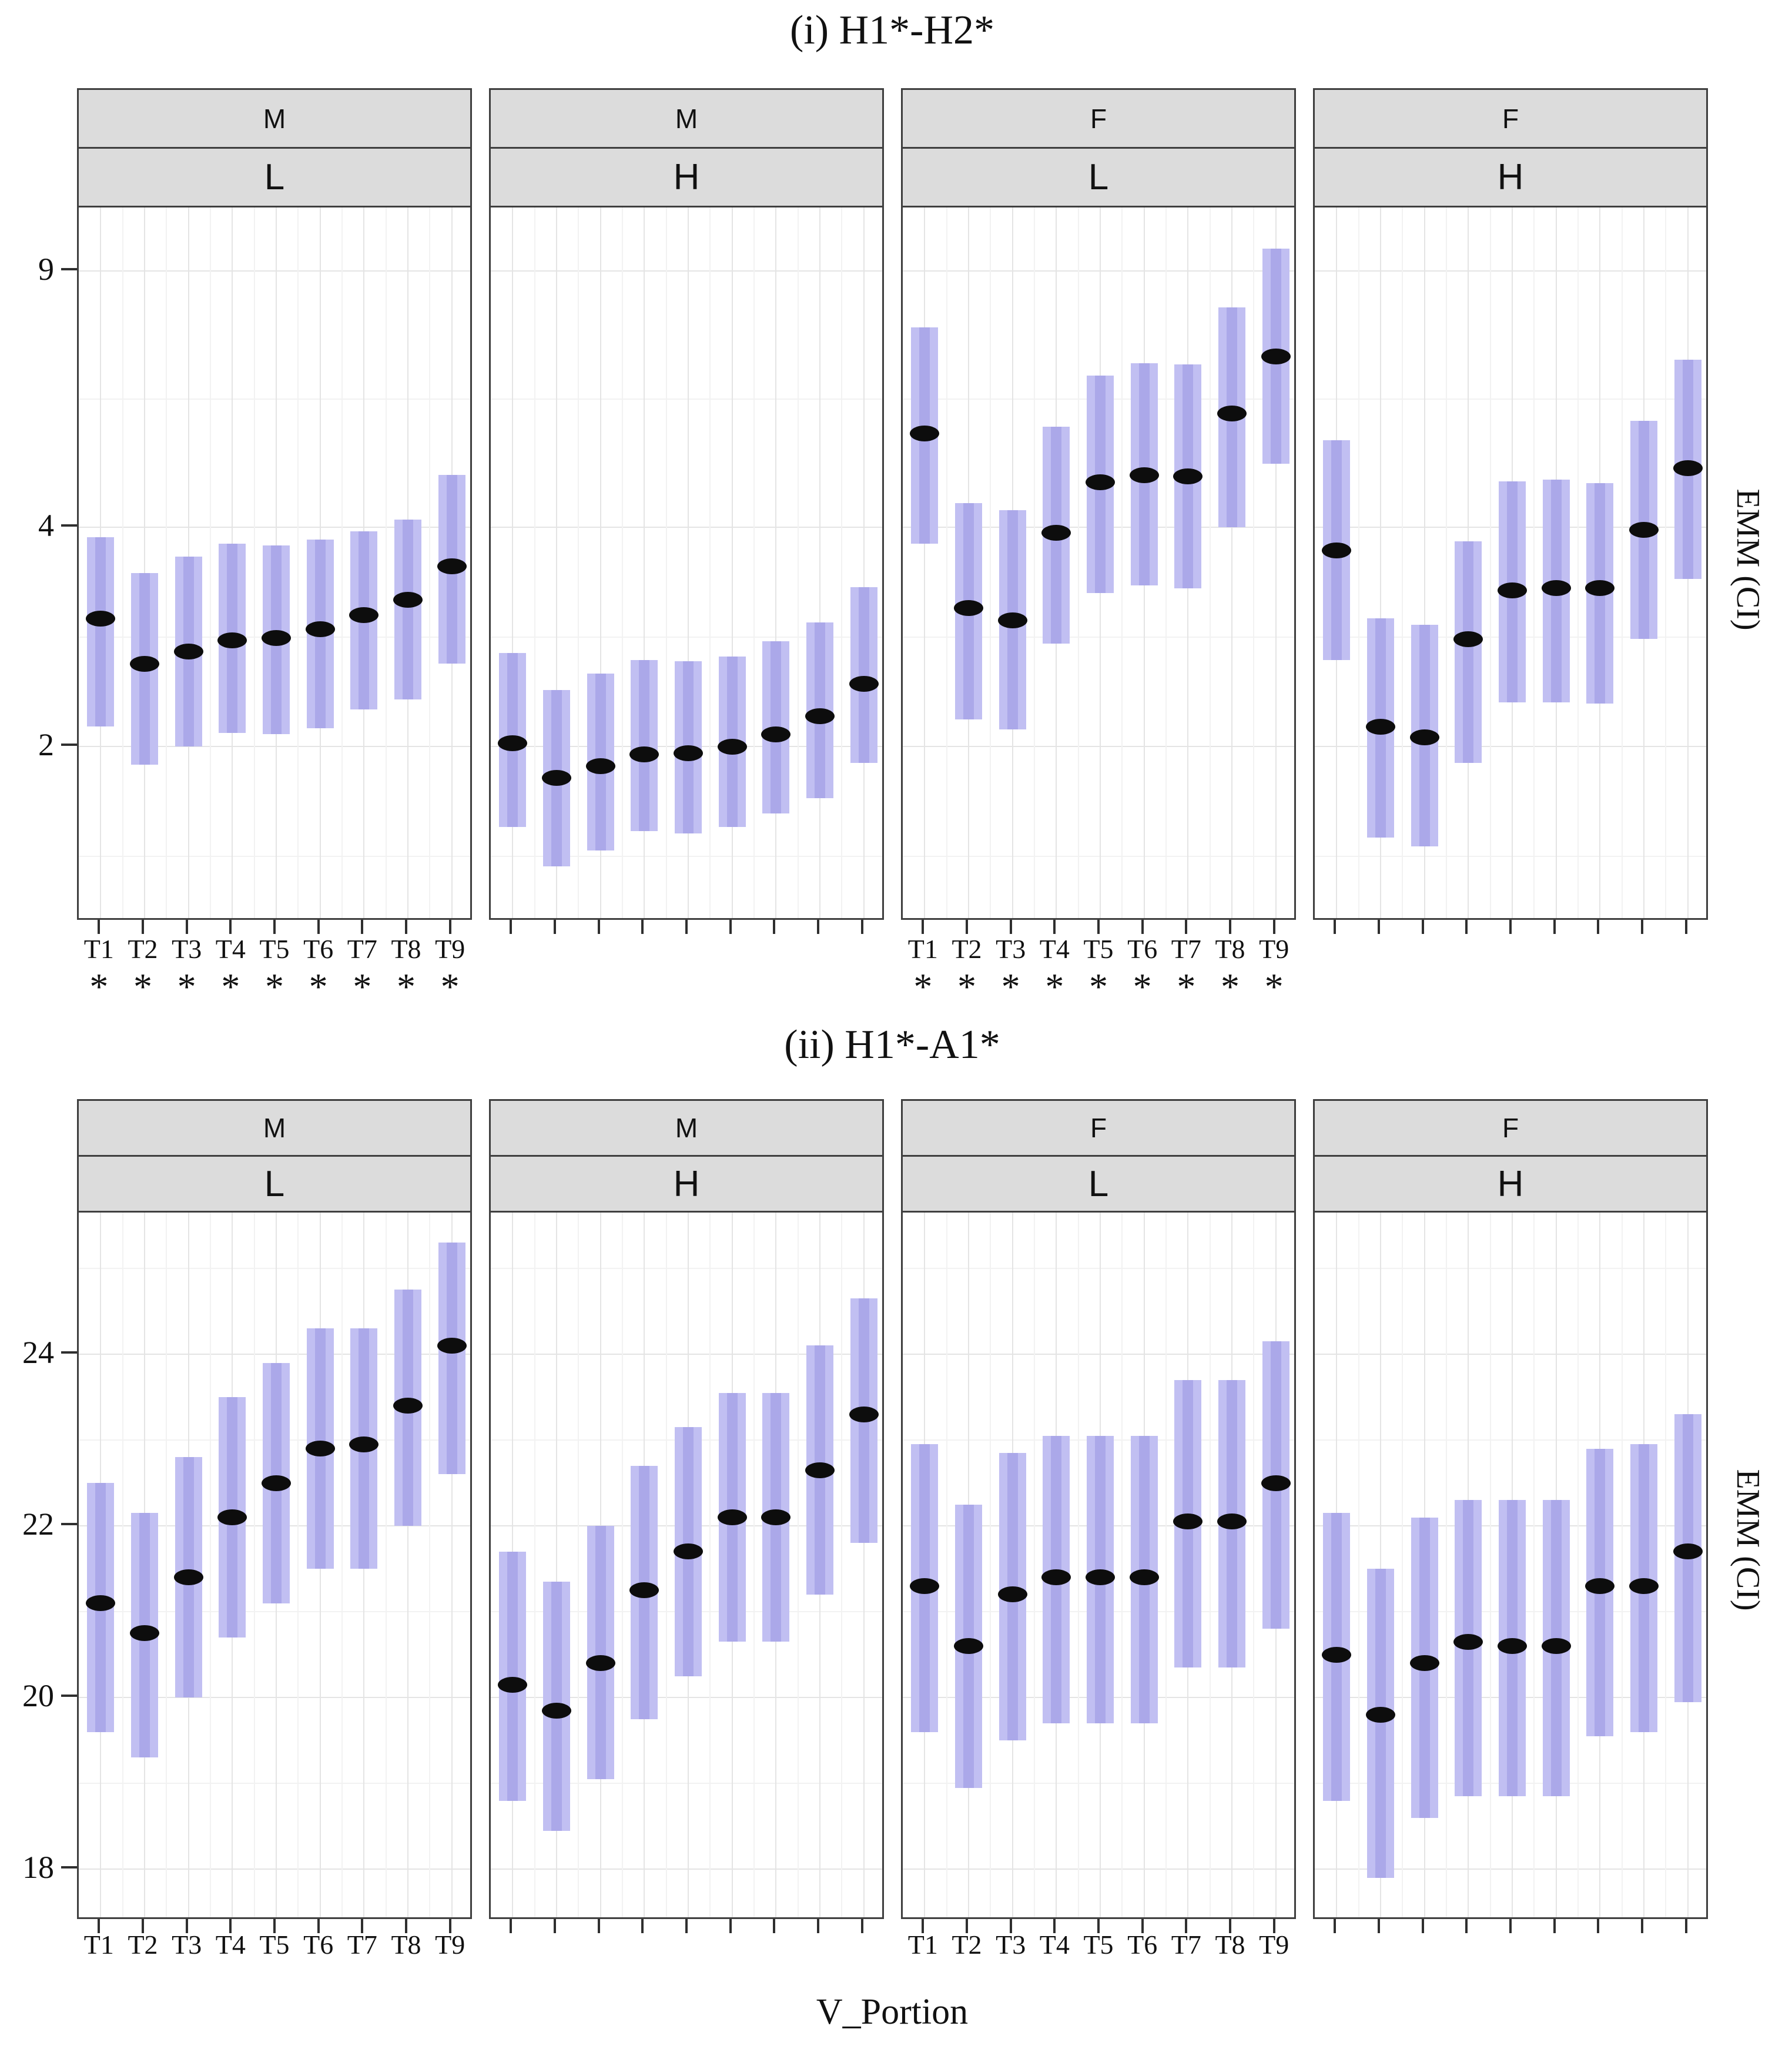 Image resolution: width=1792 pixels, height=2046 pixels. What do you see at coordinates (38, 1696) in the screenshot?
I see `y-tick-label: 20` at bounding box center [38, 1696].